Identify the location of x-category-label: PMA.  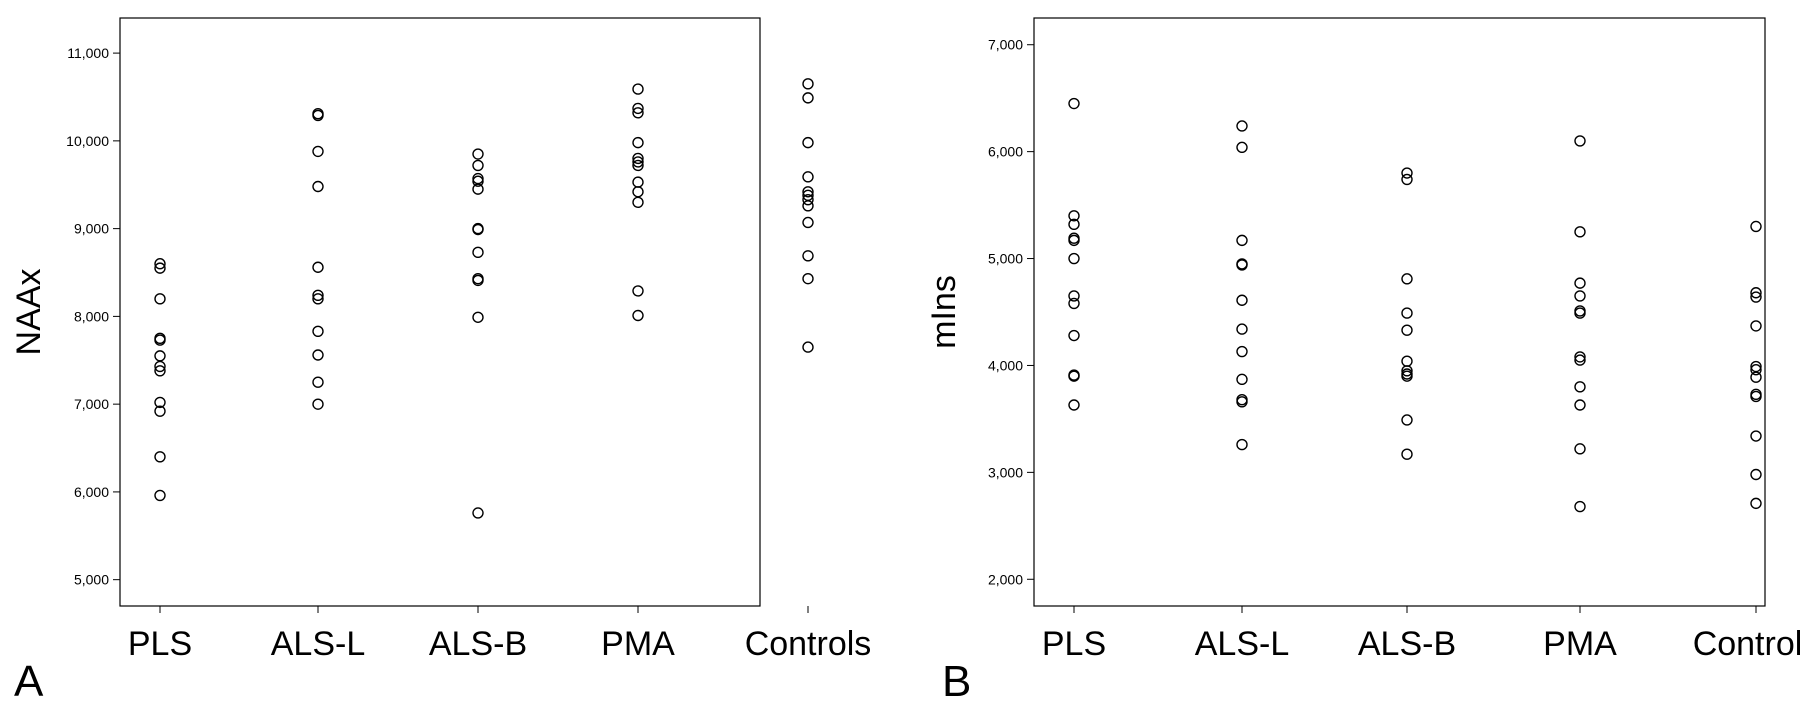
(638, 644).